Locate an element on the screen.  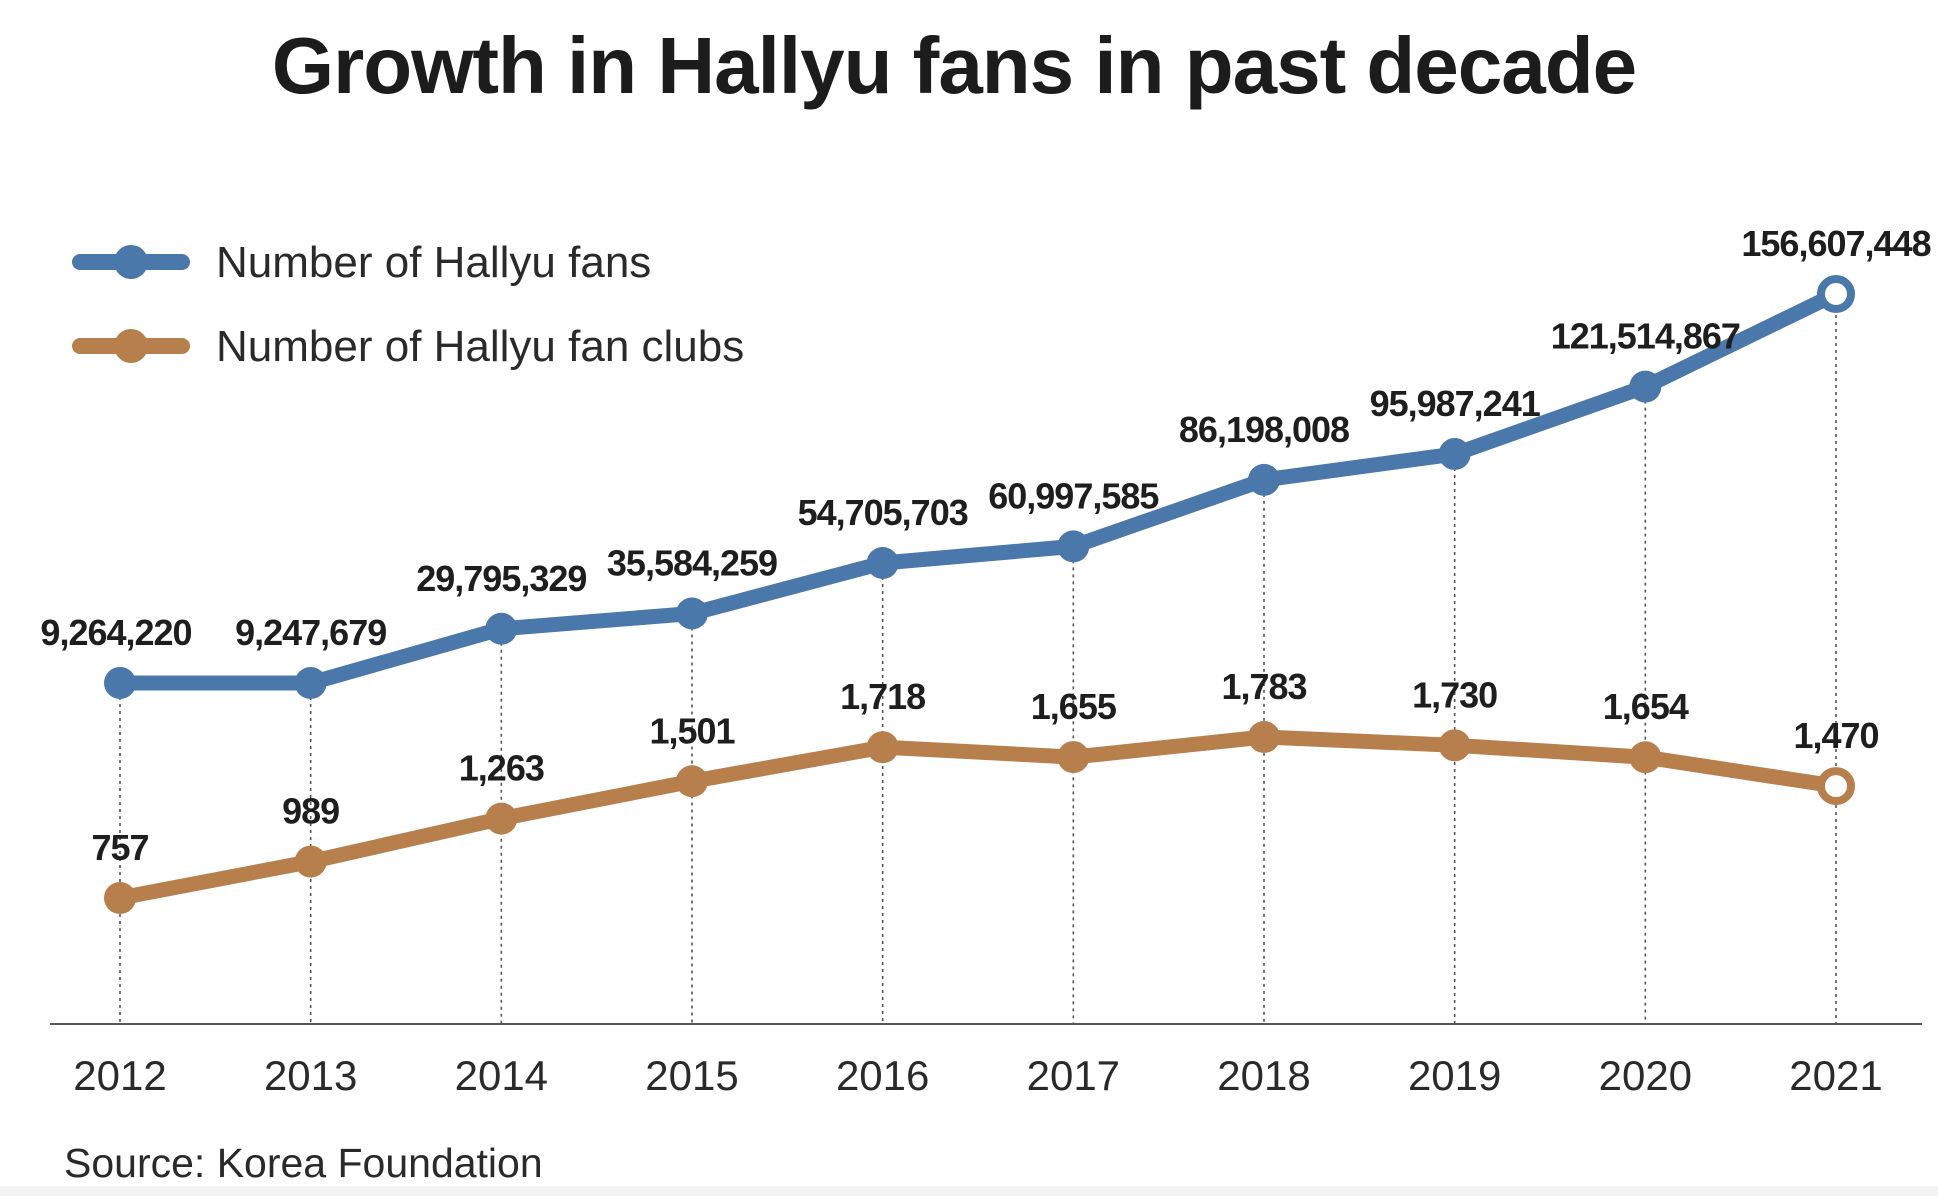
data-label-number-of-hallyu-fans-2016: 54,705,703 is located at coordinates (883, 512).